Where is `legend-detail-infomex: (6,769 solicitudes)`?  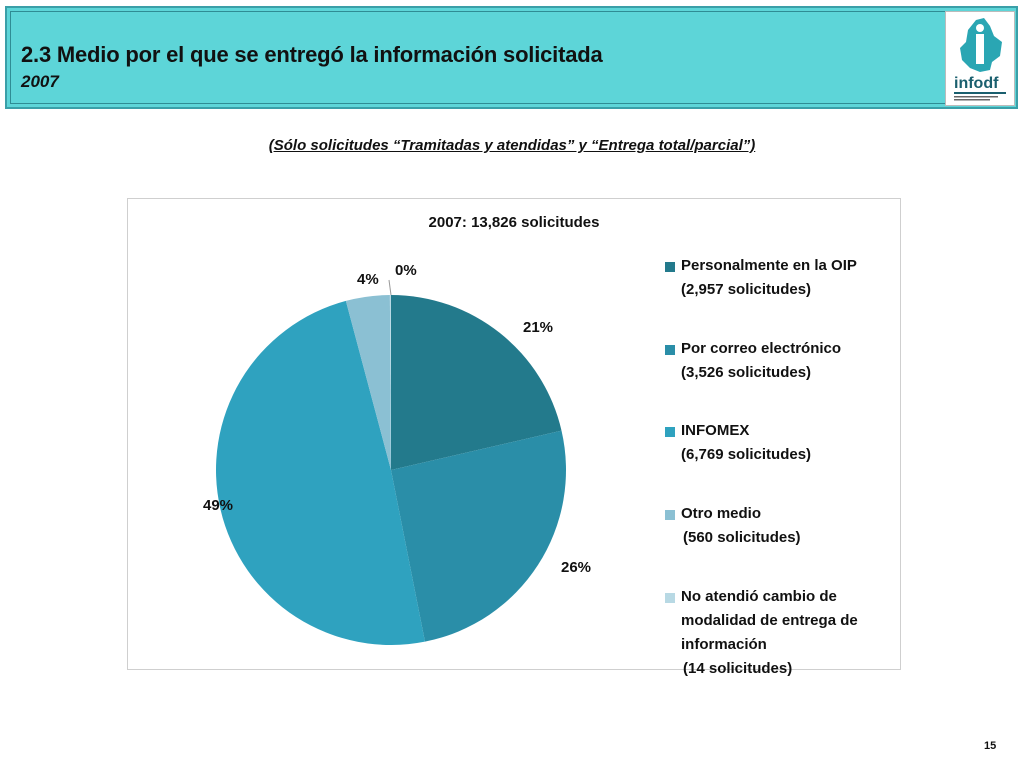 legend-detail-infomex: (6,769 solicitudes) is located at coordinates (746, 454).